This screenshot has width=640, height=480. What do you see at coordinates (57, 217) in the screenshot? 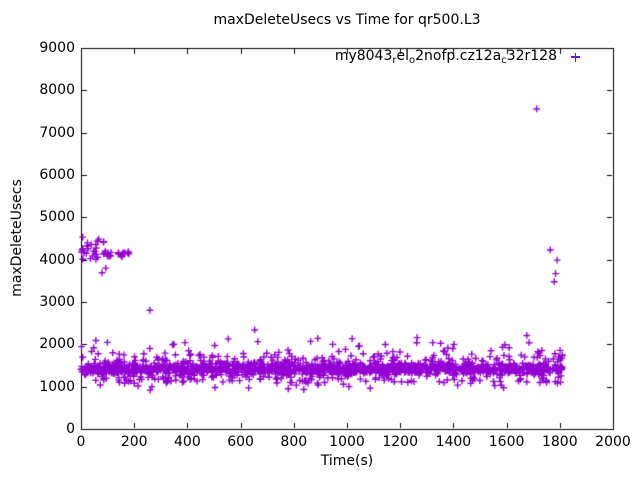
I see `y-tick-label: 5000` at bounding box center [57, 217].